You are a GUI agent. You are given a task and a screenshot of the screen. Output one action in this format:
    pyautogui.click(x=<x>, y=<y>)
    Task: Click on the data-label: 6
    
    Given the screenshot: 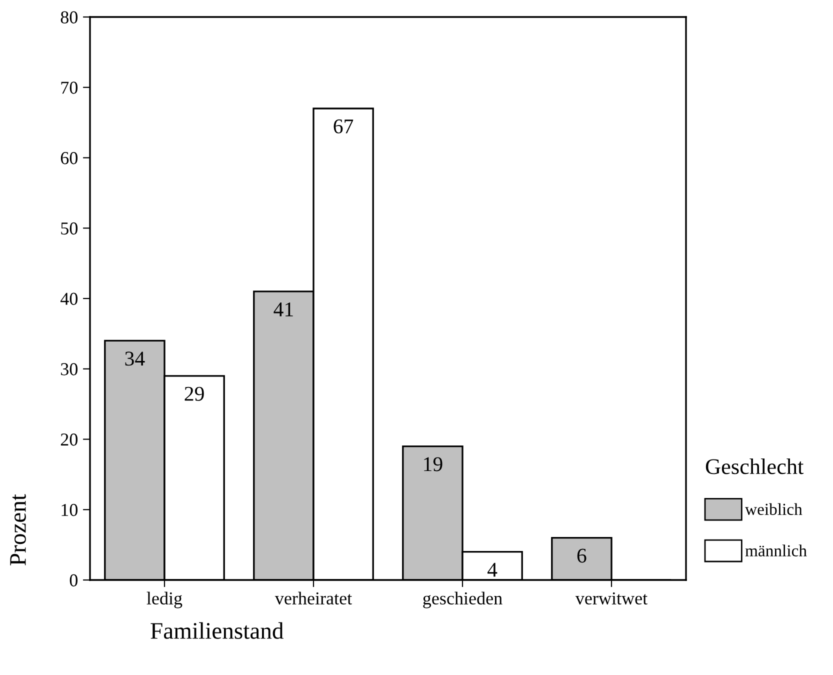 What is the action you would take?
    pyautogui.click(x=581, y=555)
    